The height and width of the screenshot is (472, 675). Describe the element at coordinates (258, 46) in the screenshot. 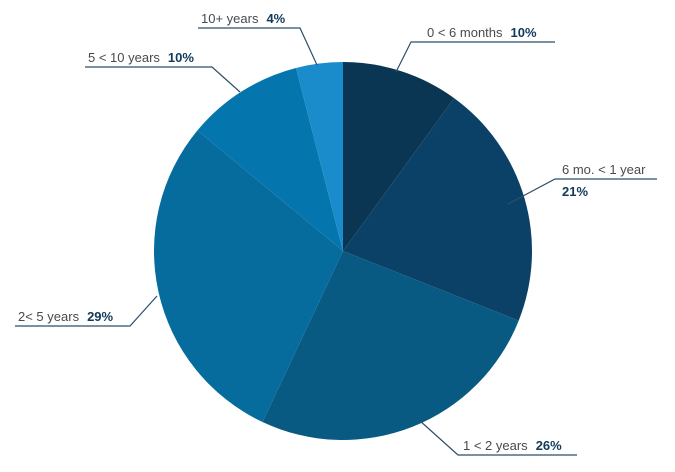

I see `leader-10-plus-years` at that location.